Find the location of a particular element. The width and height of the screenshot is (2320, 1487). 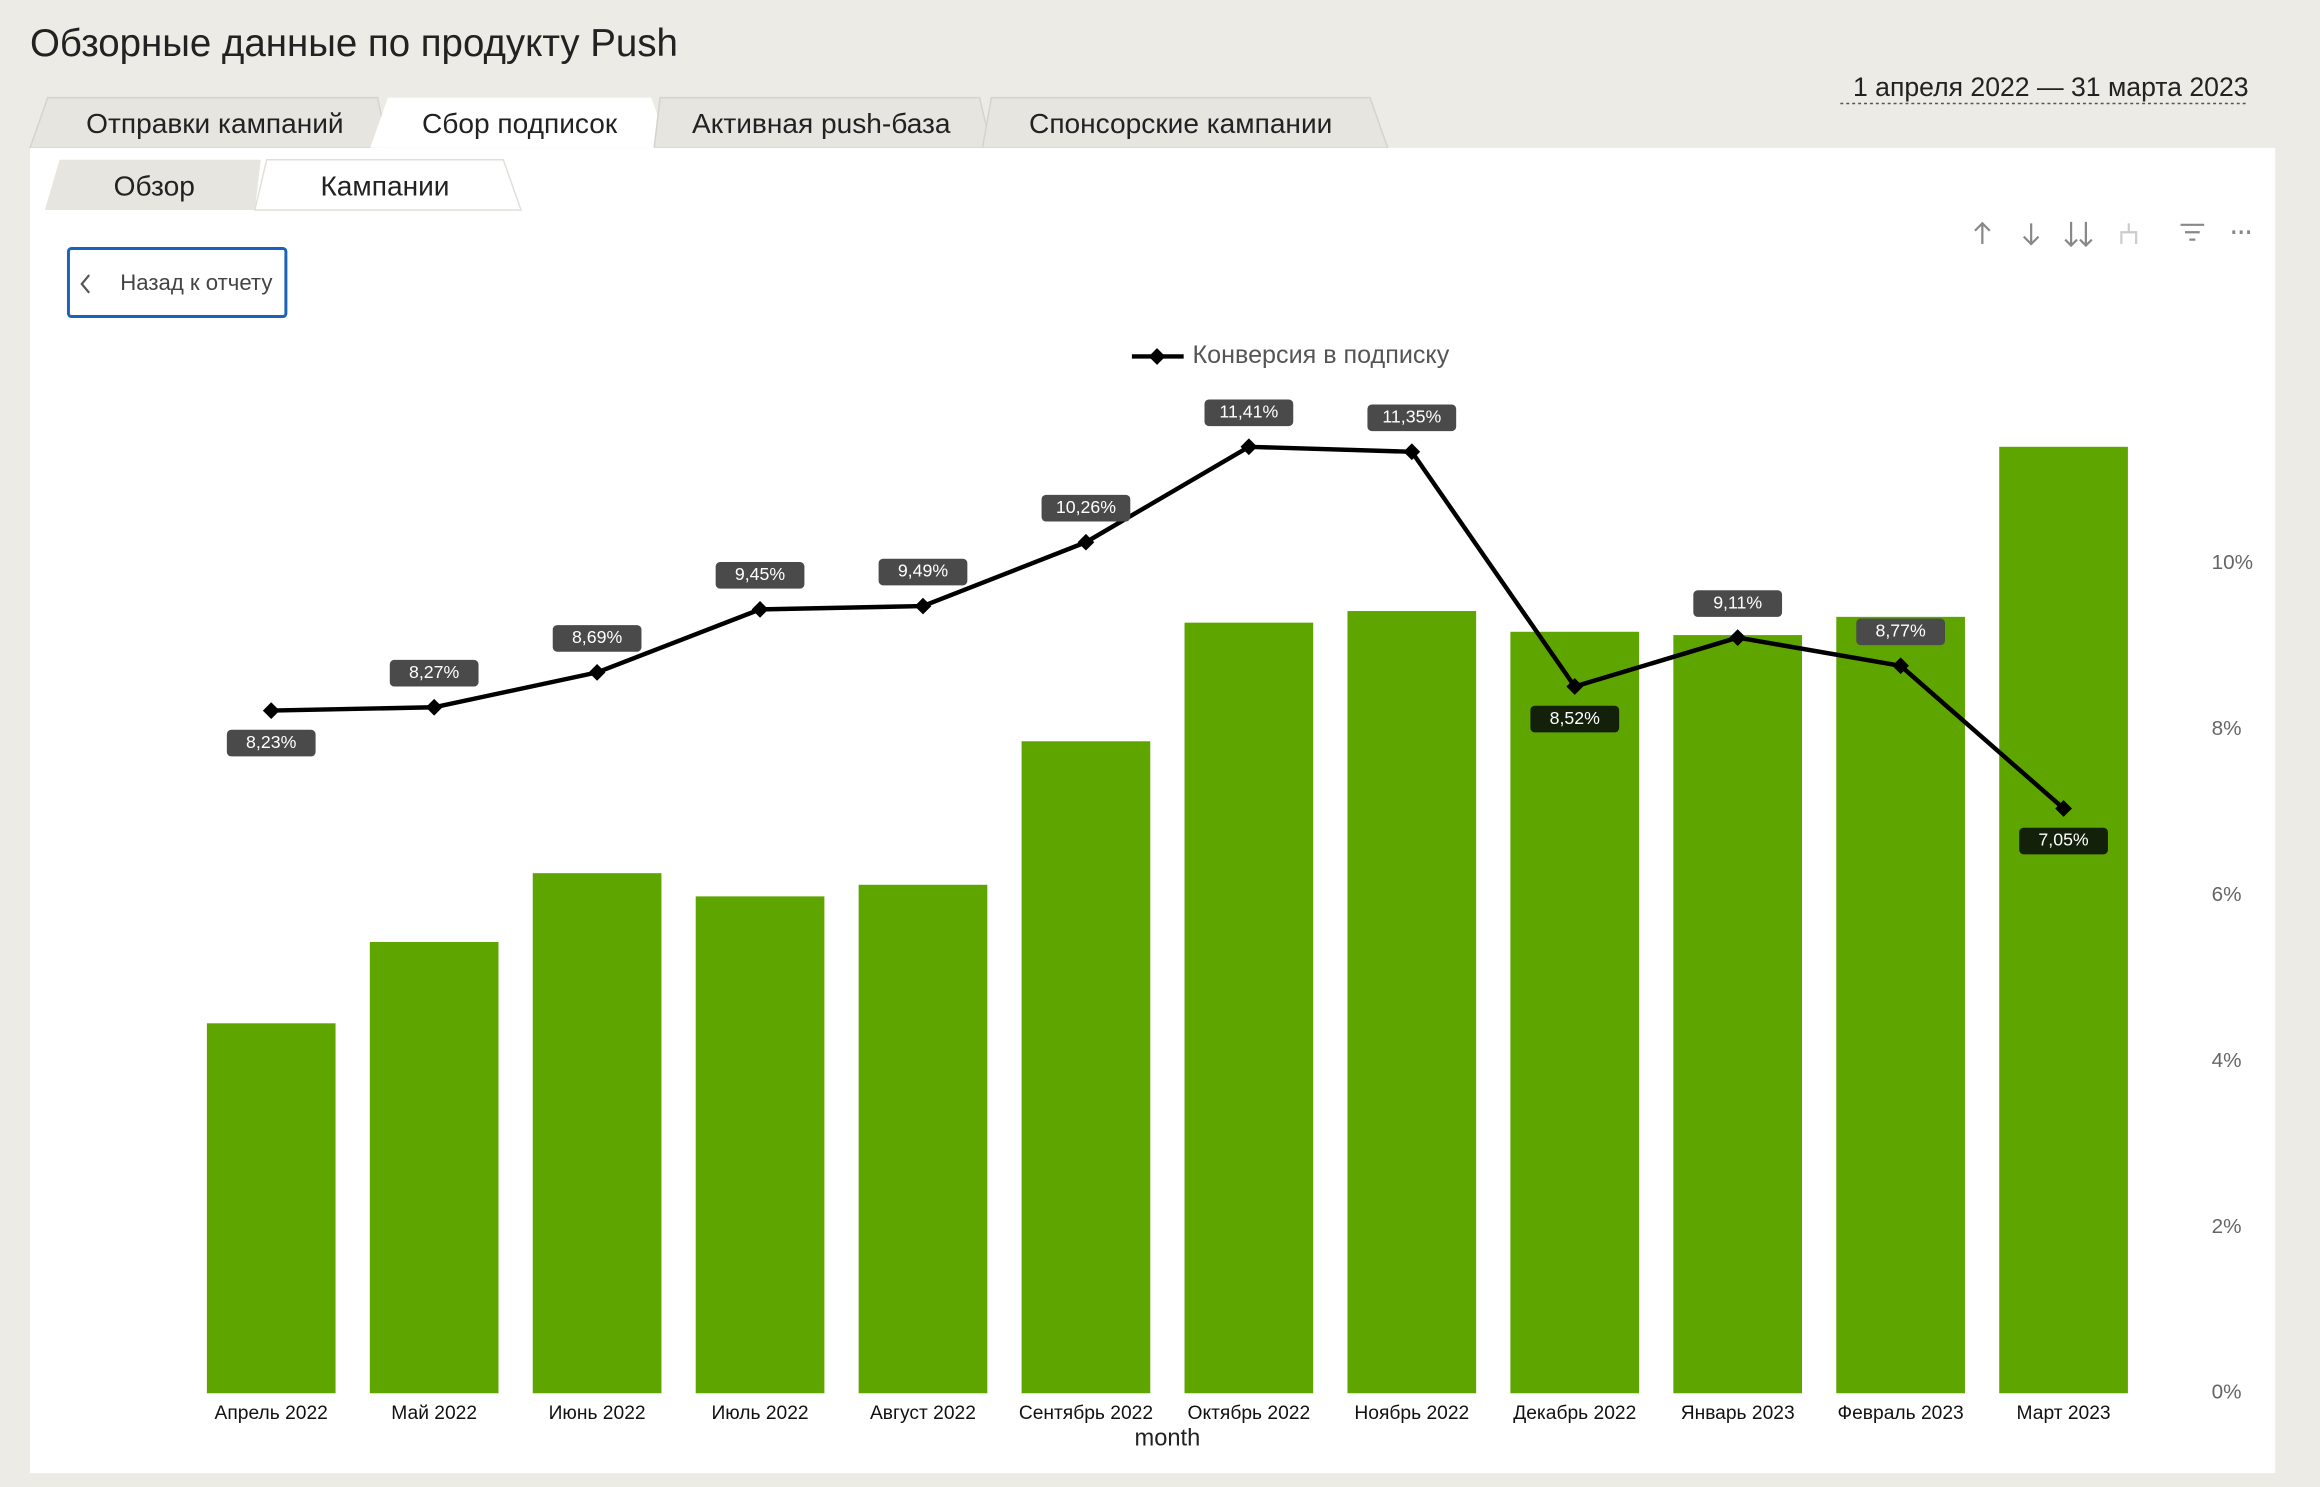

x-tick-label: Июль 2022 is located at coordinates (759, 1413).